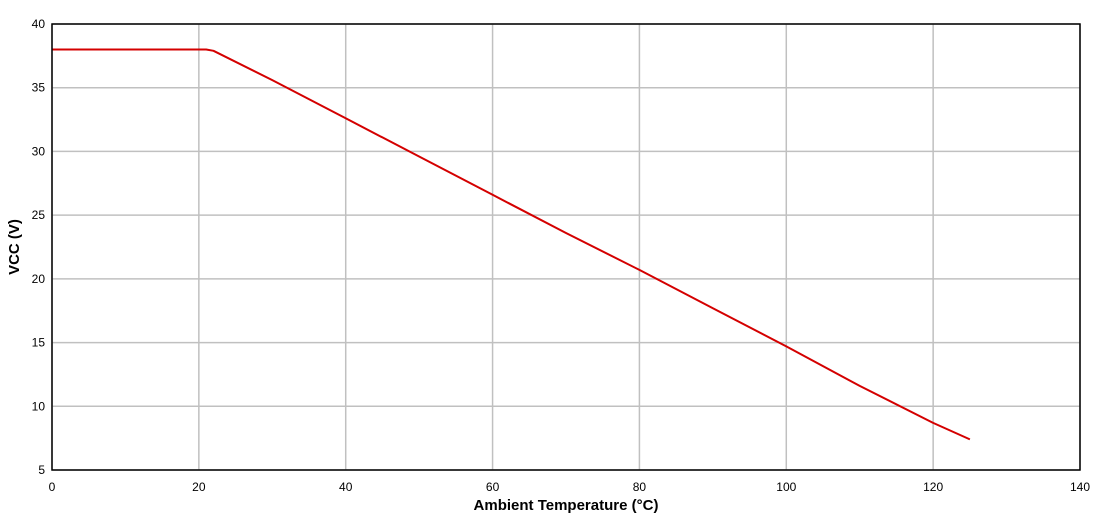  What do you see at coordinates (640, 487) in the screenshot?
I see `x-tick-label: 80` at bounding box center [640, 487].